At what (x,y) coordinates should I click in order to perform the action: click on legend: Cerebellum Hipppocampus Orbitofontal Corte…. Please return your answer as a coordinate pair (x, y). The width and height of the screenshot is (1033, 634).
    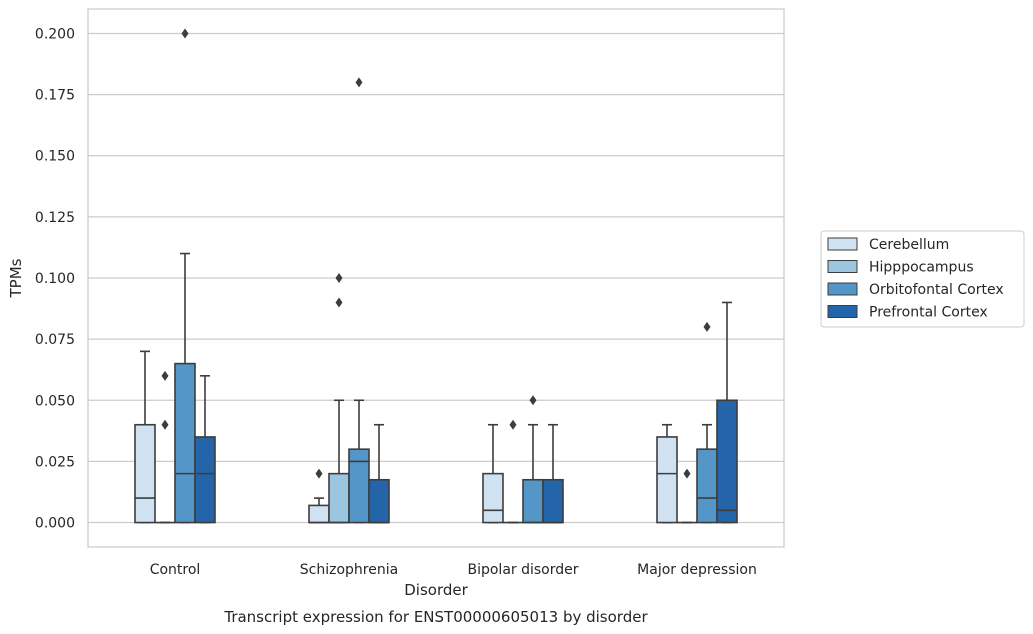
    Looking at the image, I should click on (922, 279).